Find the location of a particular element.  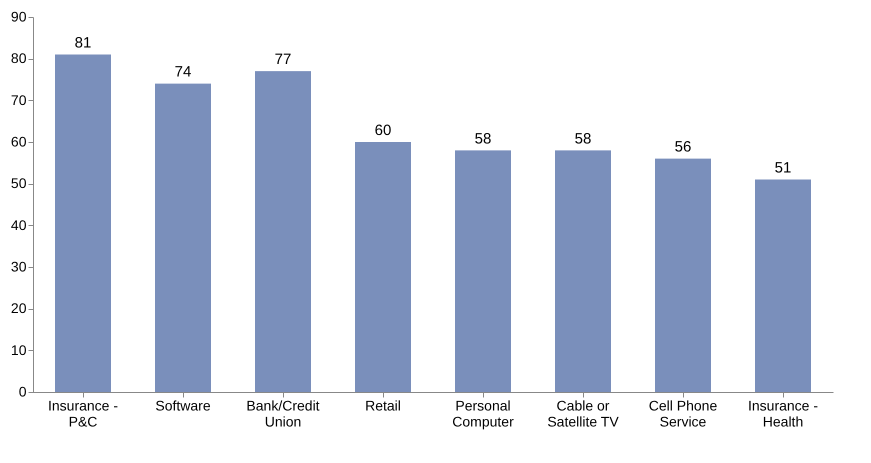

data-label: 77 is located at coordinates (283, 59).